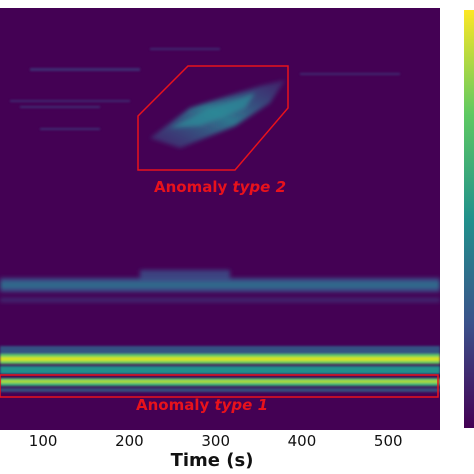 This screenshot has width=474, height=474. What do you see at coordinates (388, 441) in the screenshot?
I see `x-tick-label: 500` at bounding box center [388, 441].